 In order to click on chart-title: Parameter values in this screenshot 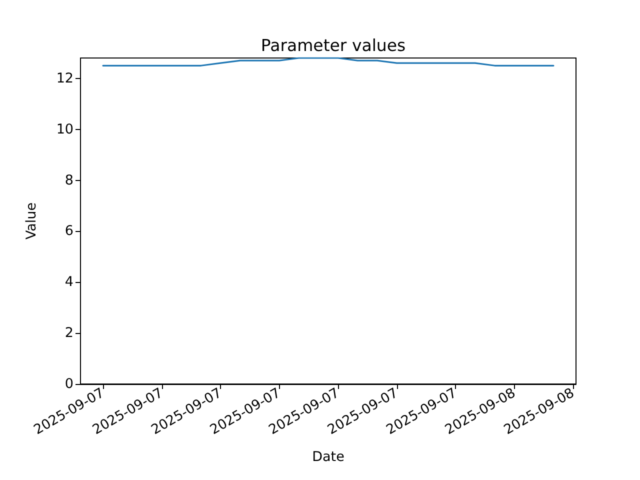, I will do `click(333, 45)`.